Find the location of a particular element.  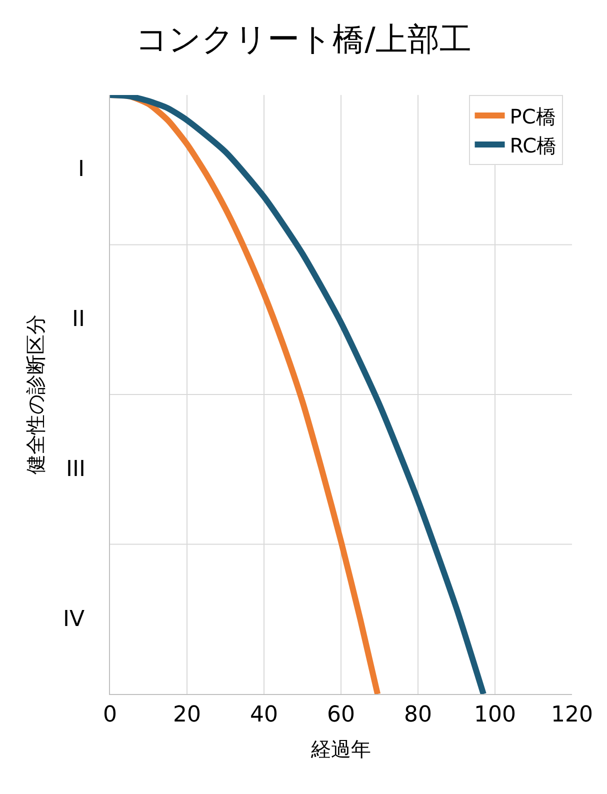

text: I is located at coordinates (81, 169).